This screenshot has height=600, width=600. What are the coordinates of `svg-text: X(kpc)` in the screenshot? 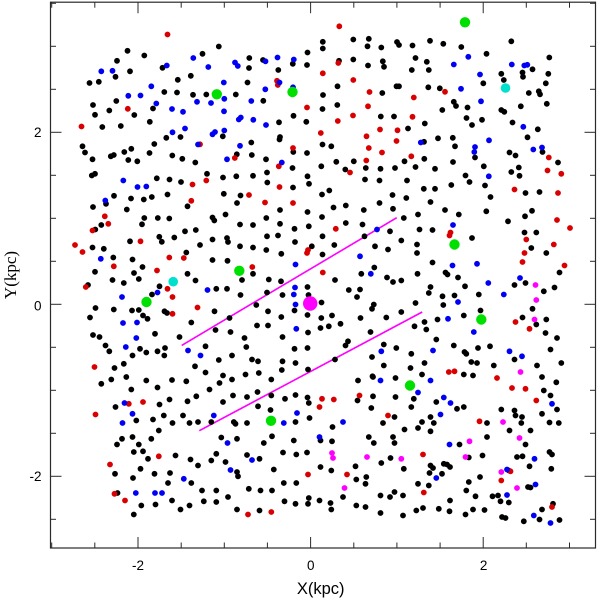 It's located at (321, 589).